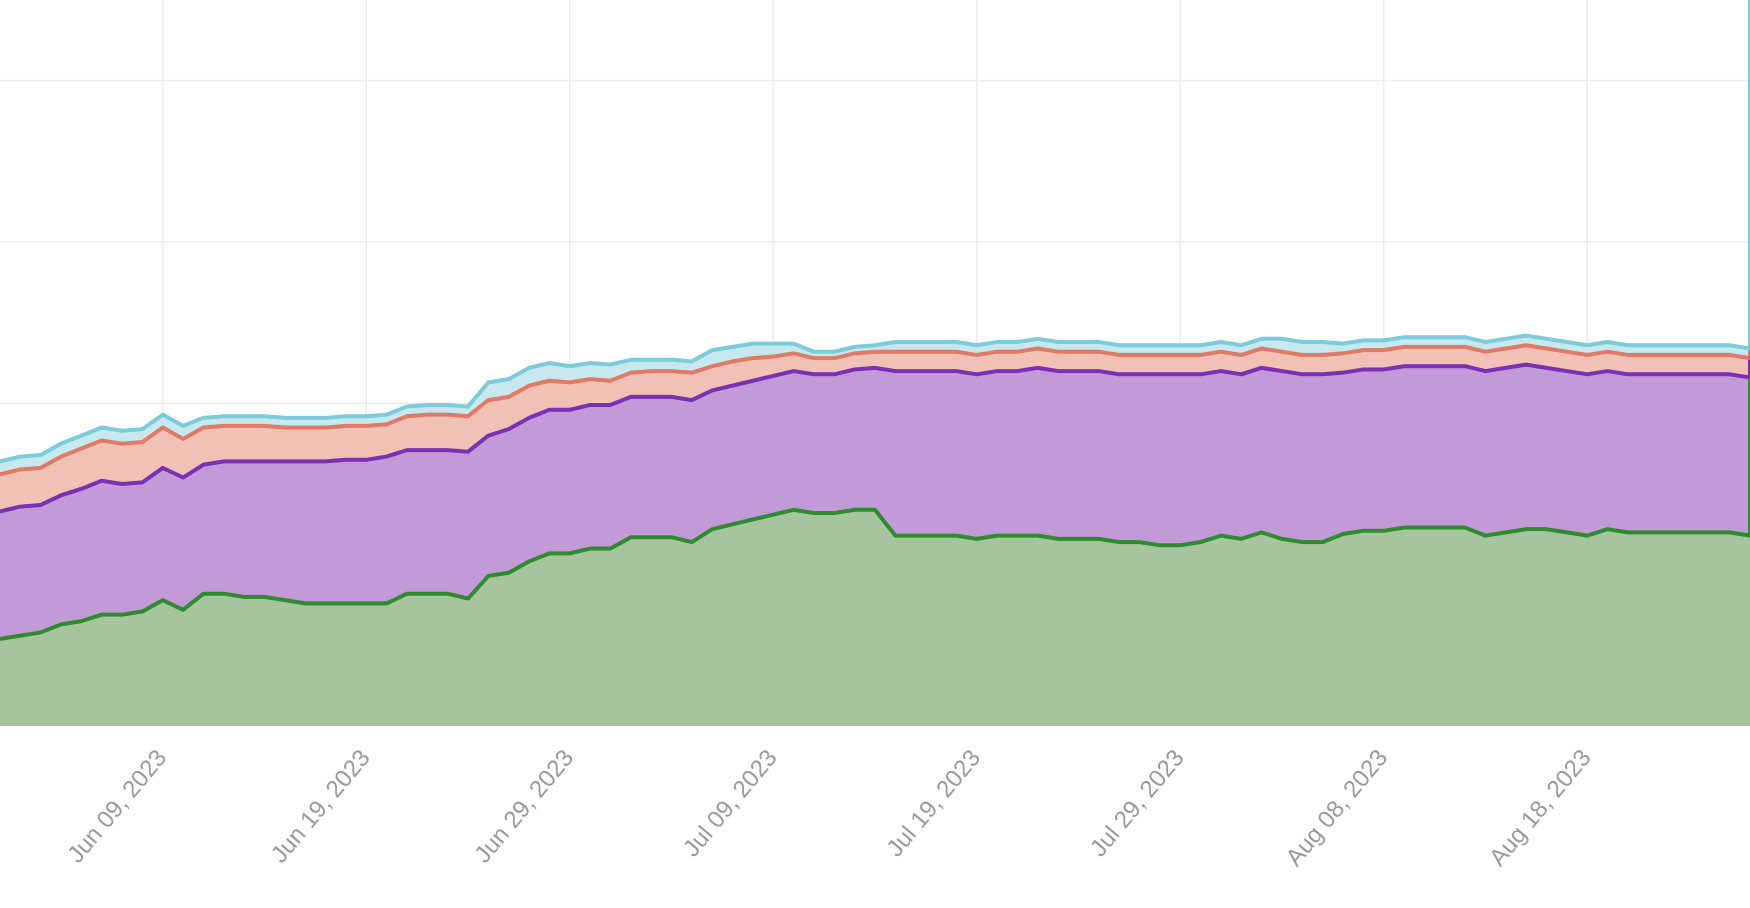  Describe the element at coordinates (524, 807) in the screenshot. I see `x-tick-label-2: Jun 29, 2023` at that location.